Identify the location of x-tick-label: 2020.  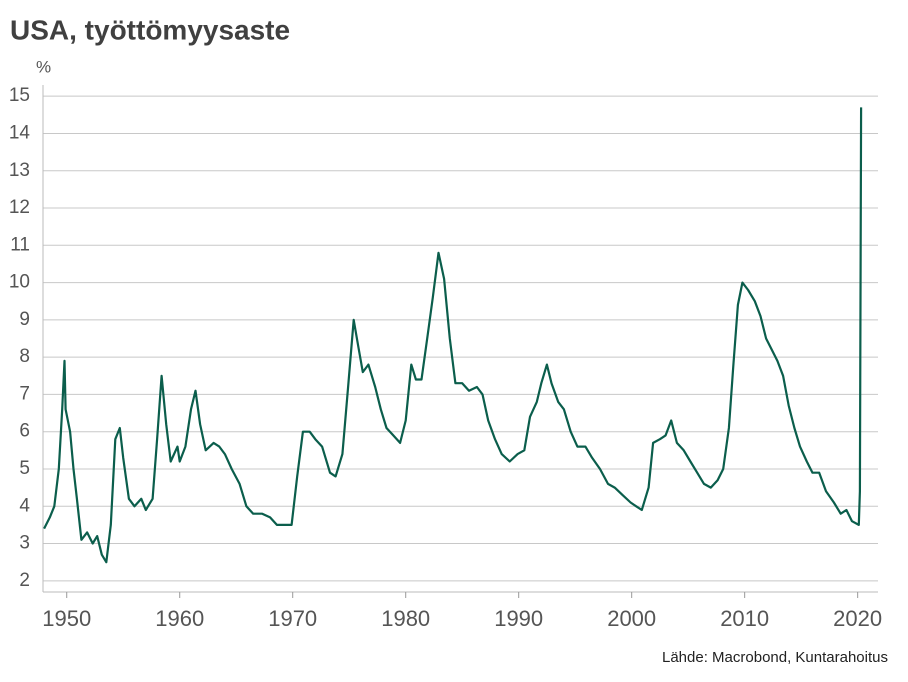
(857, 618).